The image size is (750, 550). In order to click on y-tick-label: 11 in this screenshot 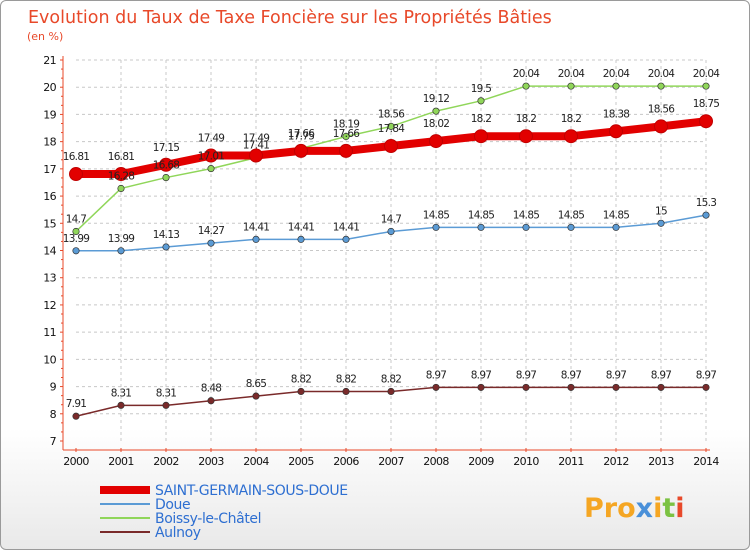, I will do `click(49, 332)`.